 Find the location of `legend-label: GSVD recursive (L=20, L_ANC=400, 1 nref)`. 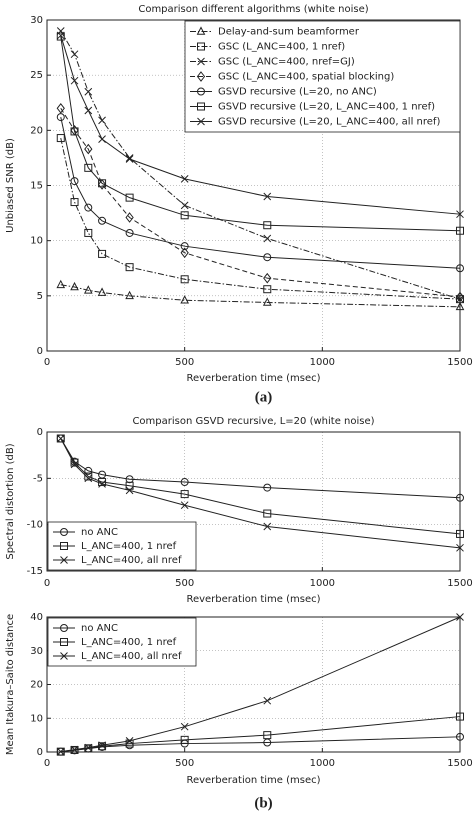

legend-label: GSVD recursive (L=20, L_ANC=400, 1 nref) is located at coordinates (326, 107).